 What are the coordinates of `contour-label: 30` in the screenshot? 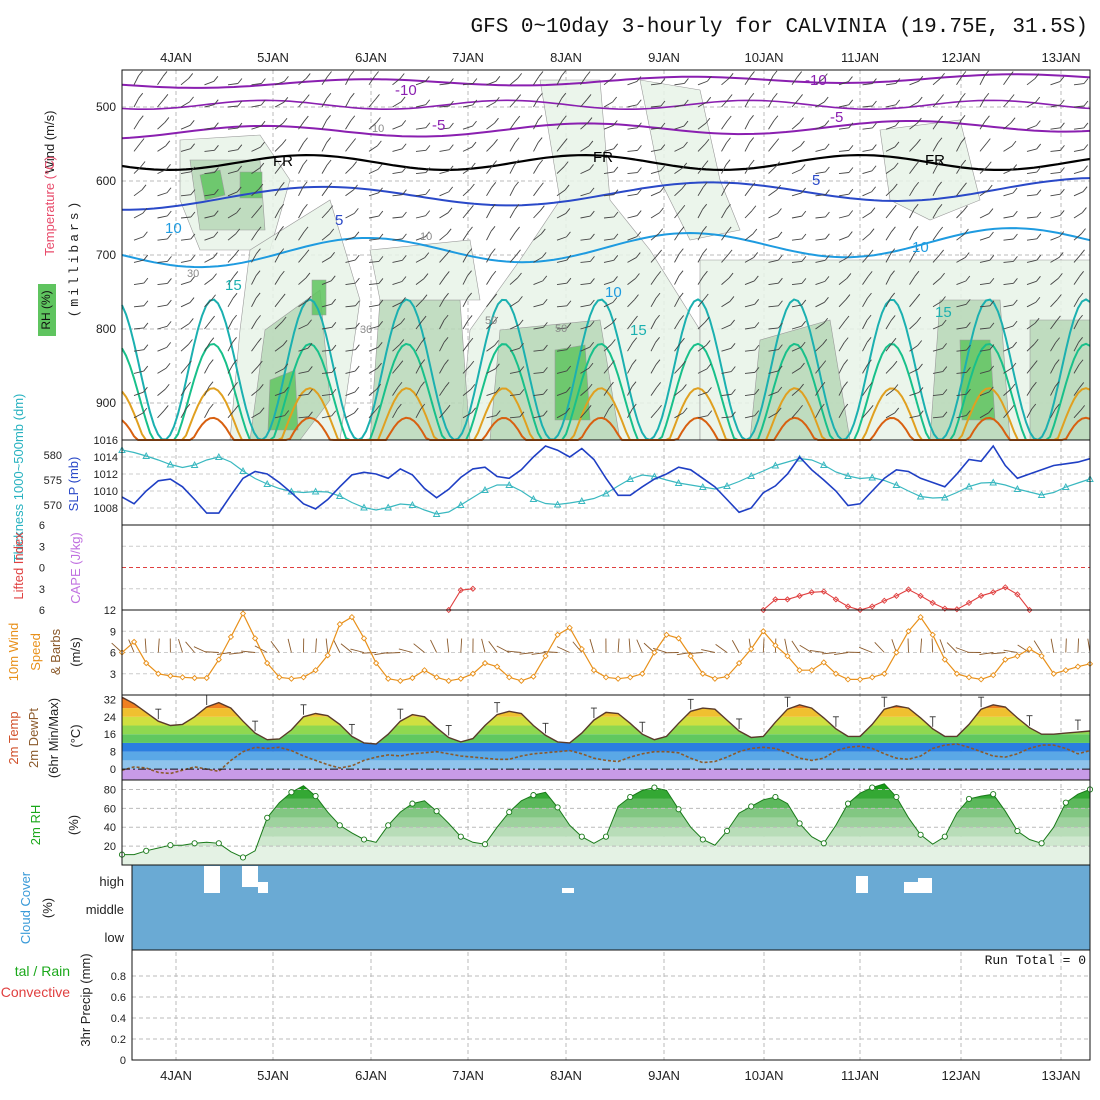 It's located at (366, 330).